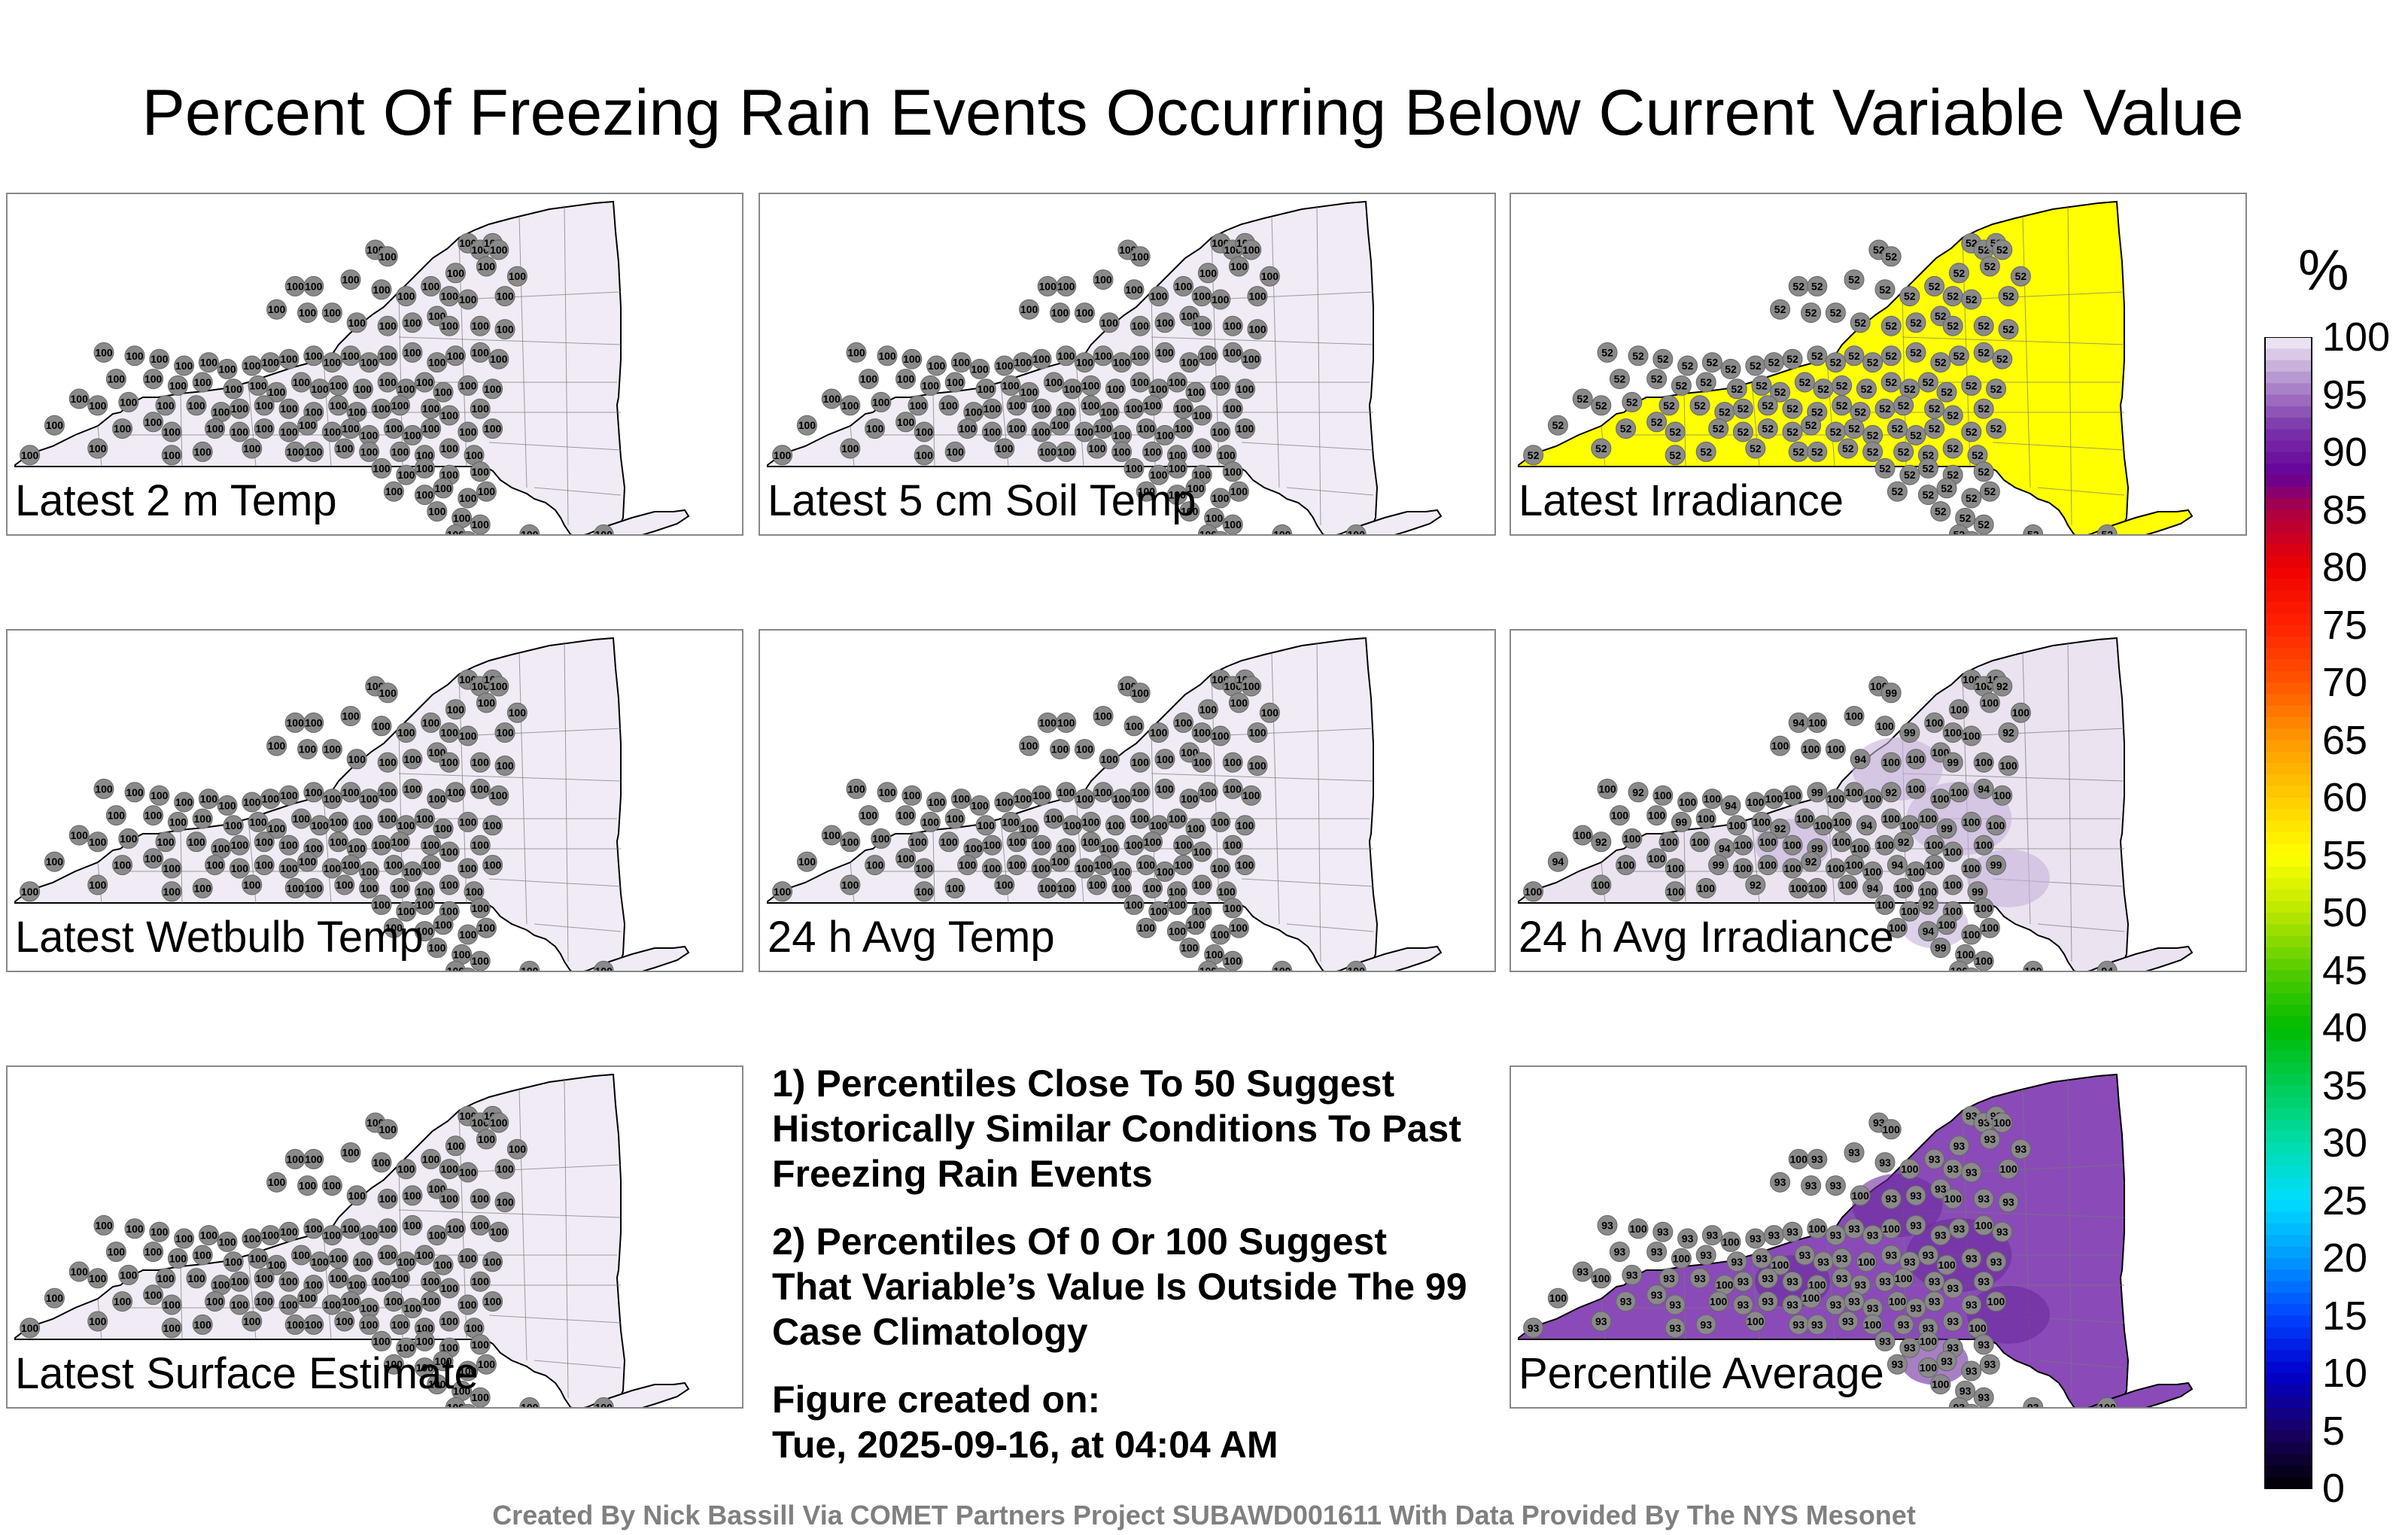  Describe the element at coordinates (1601, 842) in the screenshot. I see `station-marker: 92` at that location.